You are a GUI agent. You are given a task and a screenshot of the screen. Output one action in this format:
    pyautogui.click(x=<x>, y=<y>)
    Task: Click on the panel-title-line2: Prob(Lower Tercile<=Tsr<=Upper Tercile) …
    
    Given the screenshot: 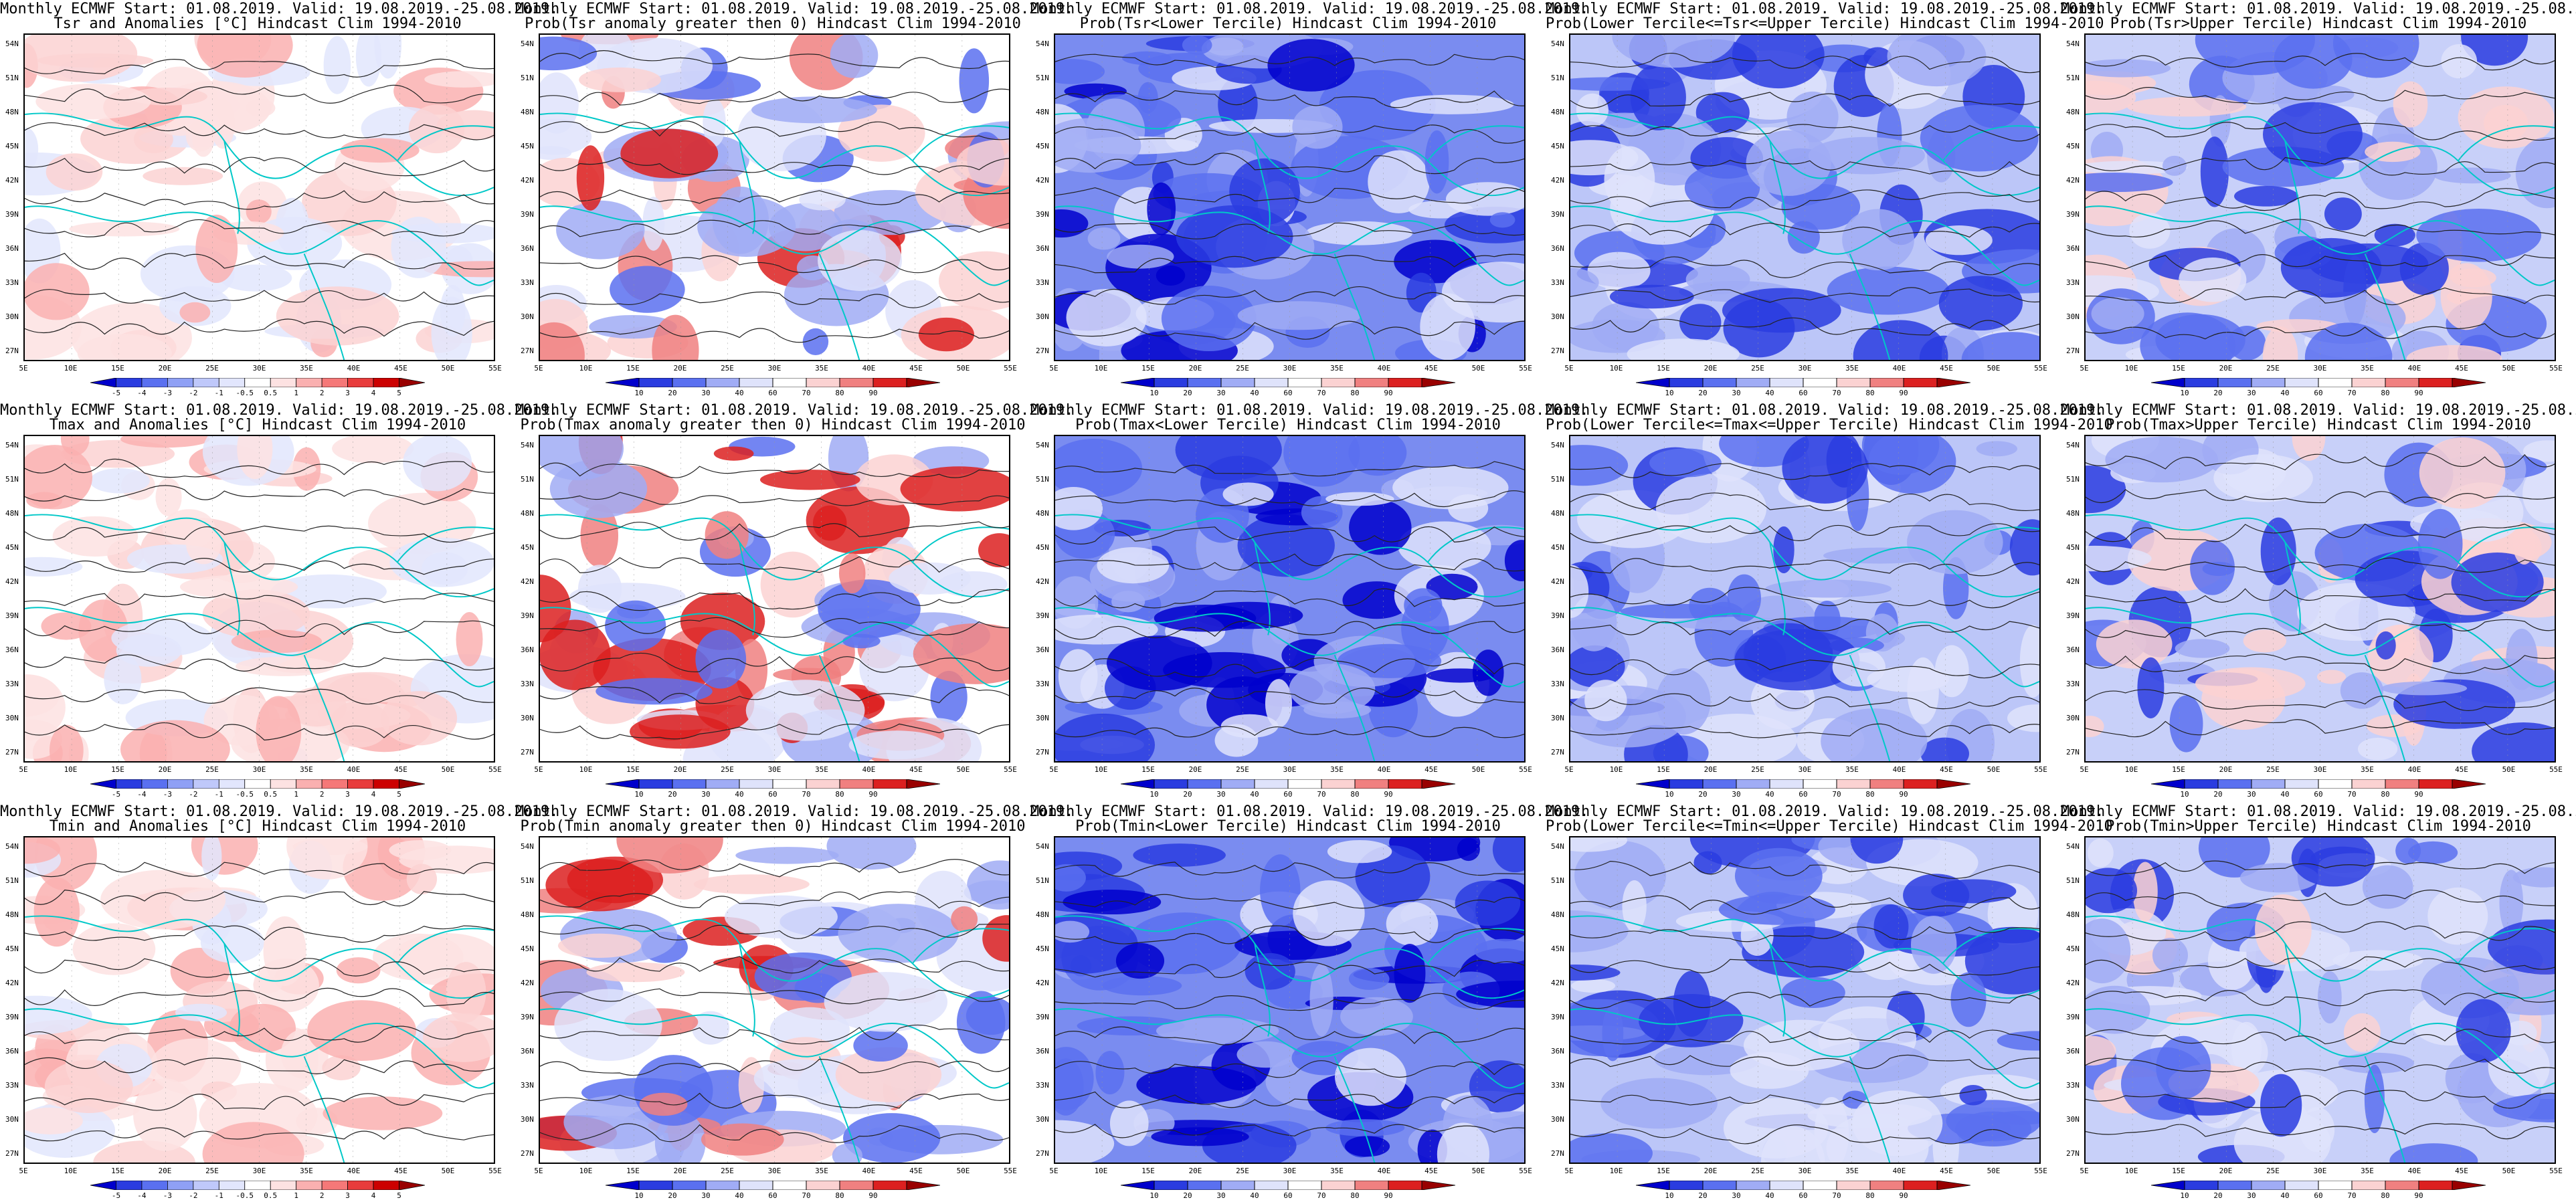 What is the action you would take?
    pyautogui.click(x=1825, y=23)
    